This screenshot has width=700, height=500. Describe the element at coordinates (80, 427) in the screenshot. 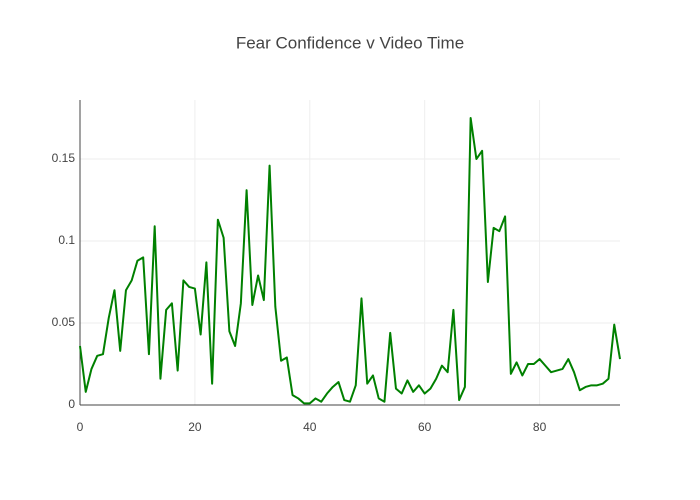

I see `x-tick-label: 0` at that location.